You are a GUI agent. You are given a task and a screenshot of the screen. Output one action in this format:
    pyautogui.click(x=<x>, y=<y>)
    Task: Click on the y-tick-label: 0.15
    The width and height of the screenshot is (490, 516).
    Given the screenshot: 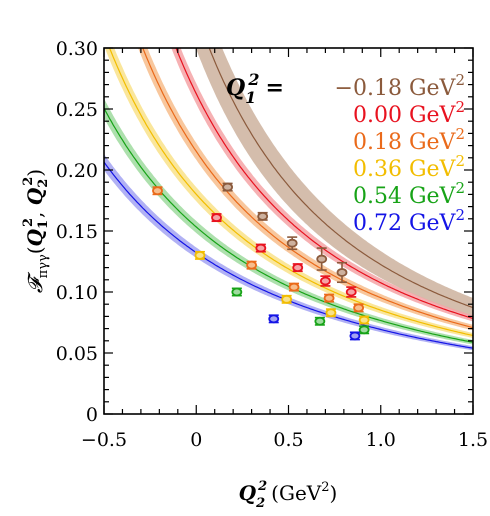 What is the action you would take?
    pyautogui.click(x=77, y=232)
    